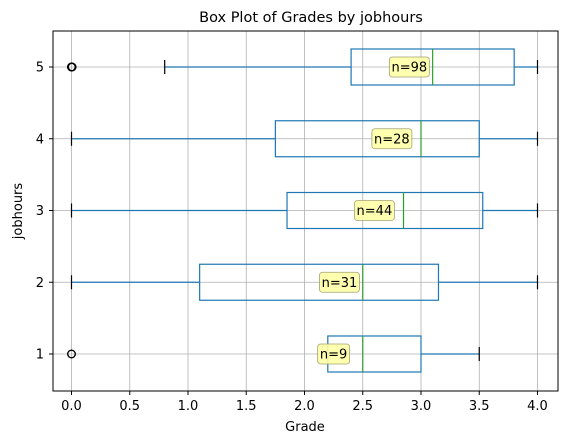  What do you see at coordinates (304, 406) in the screenshot?
I see `x-tick-label: 2.0` at bounding box center [304, 406].